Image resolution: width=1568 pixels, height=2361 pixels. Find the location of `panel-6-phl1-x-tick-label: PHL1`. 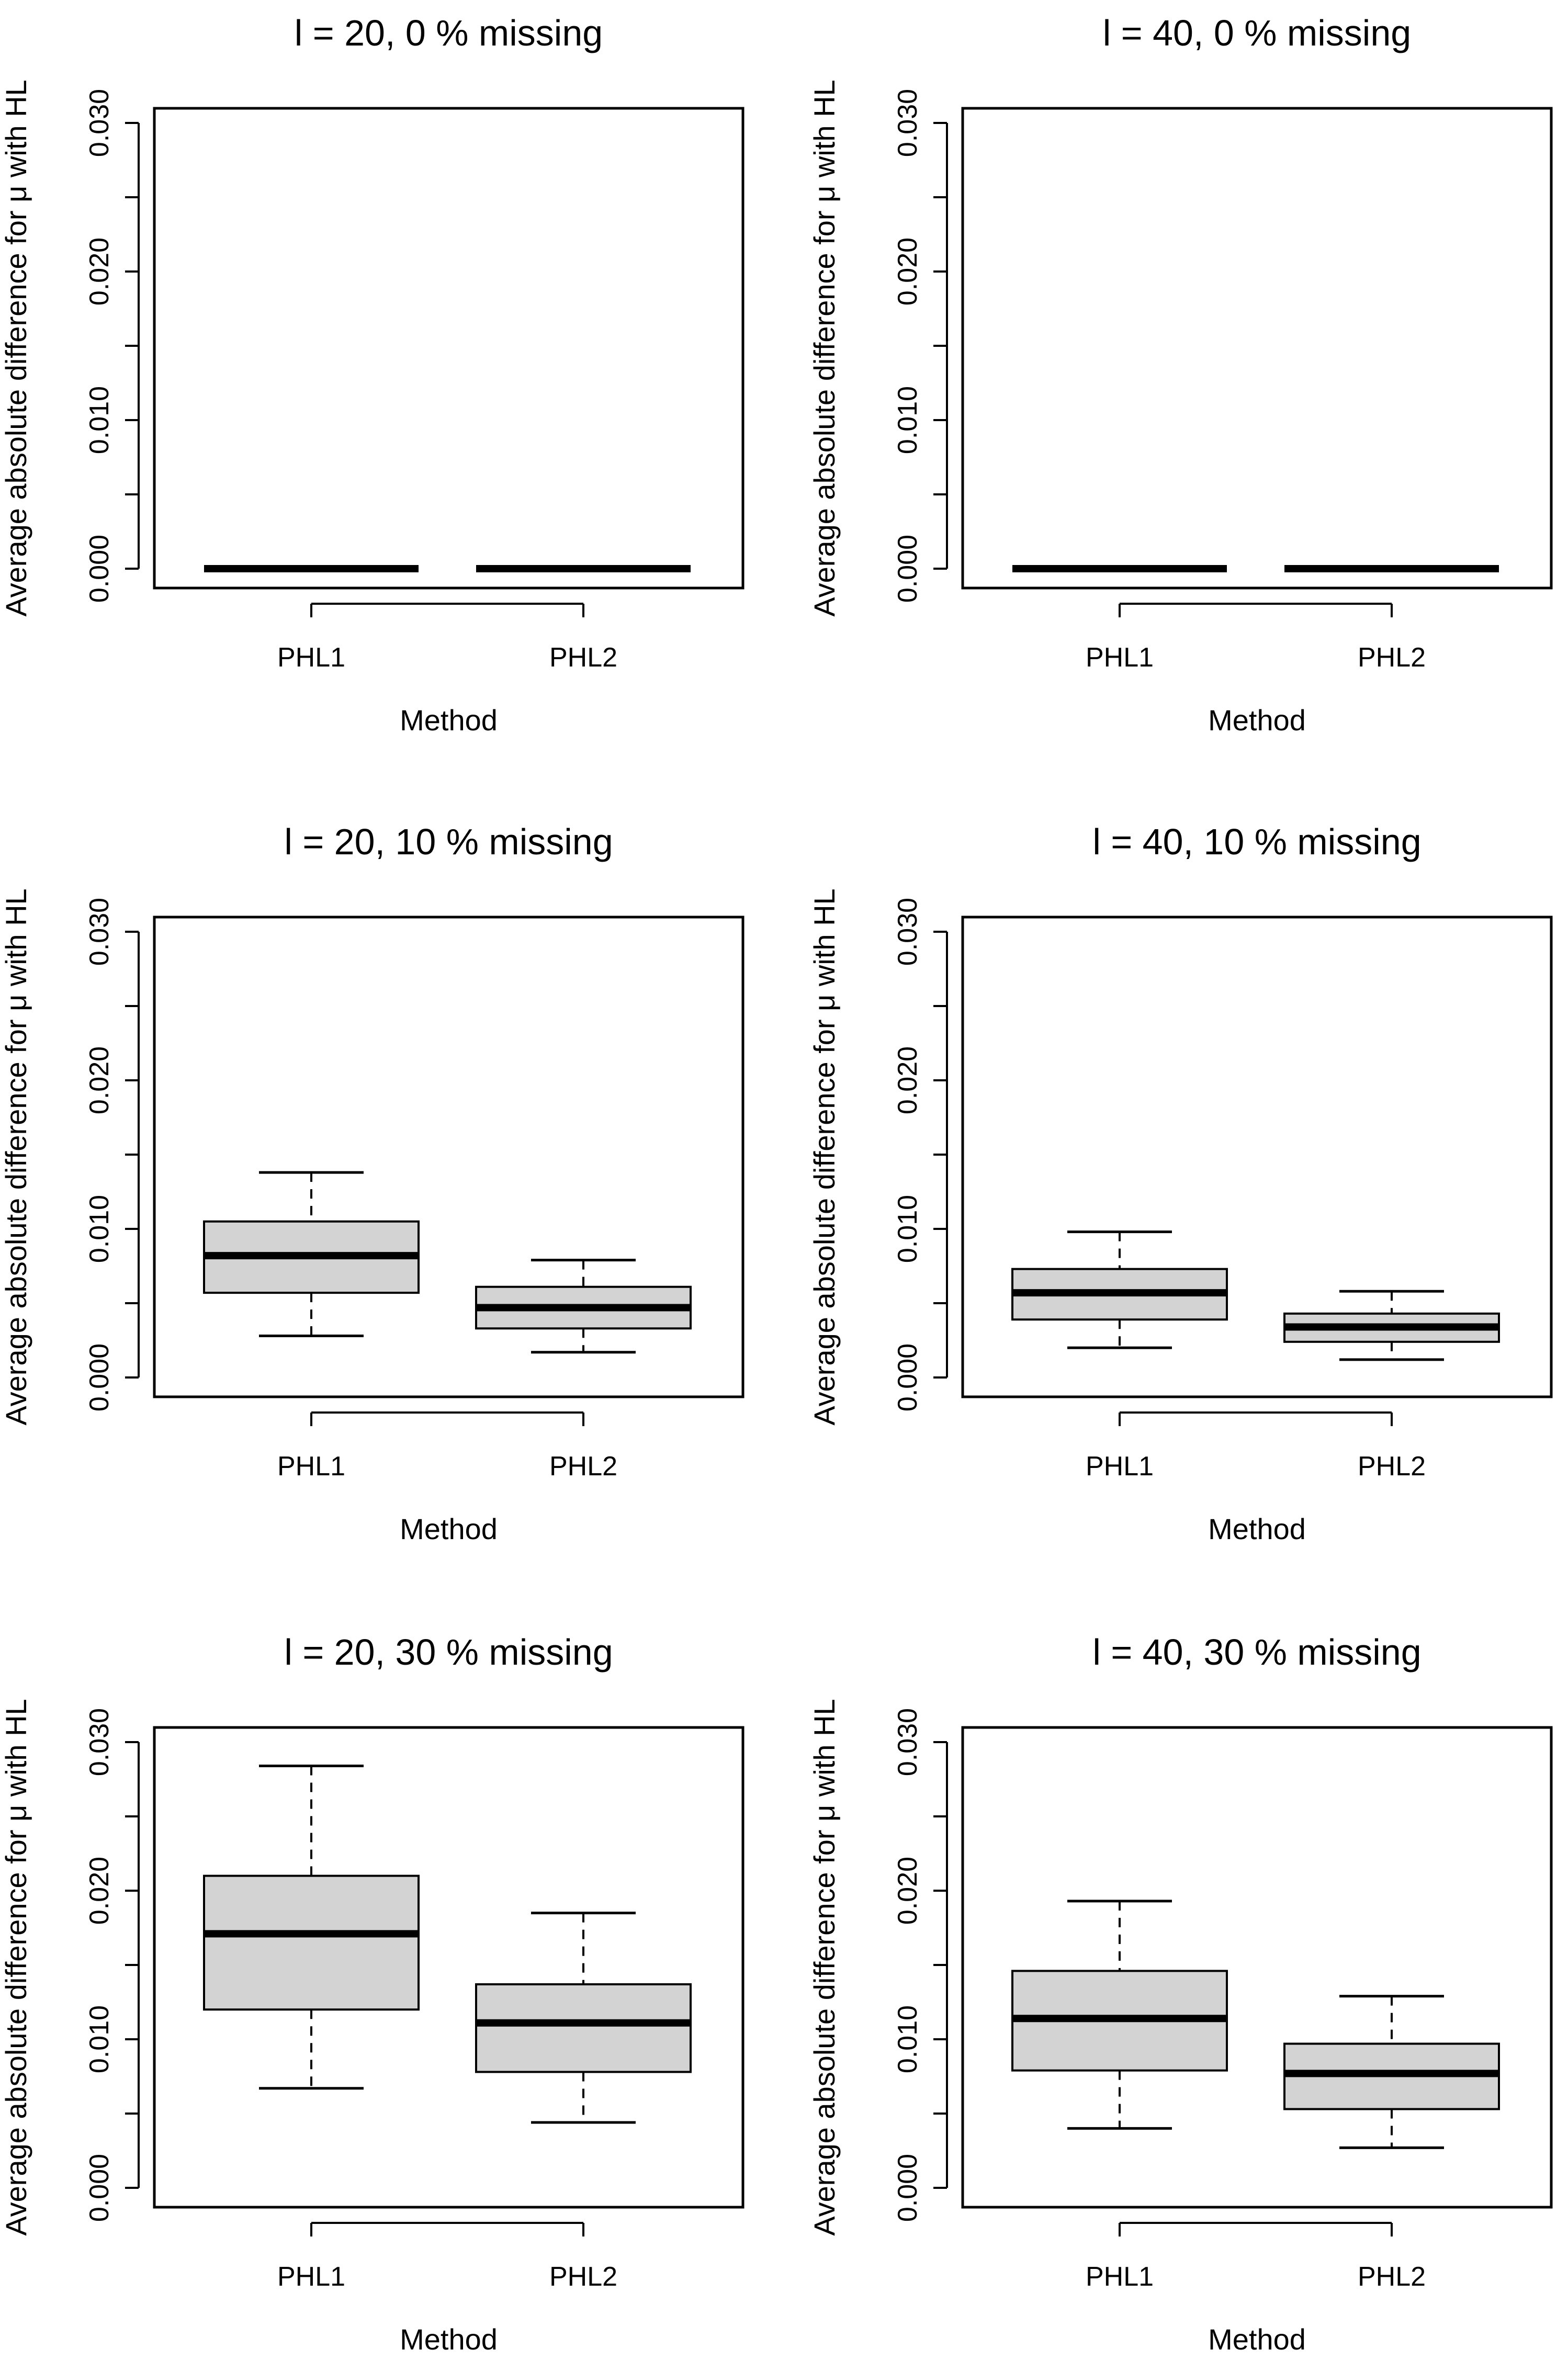

panel-6-phl1-x-tick-label: PHL1 is located at coordinates (1120, 2277).